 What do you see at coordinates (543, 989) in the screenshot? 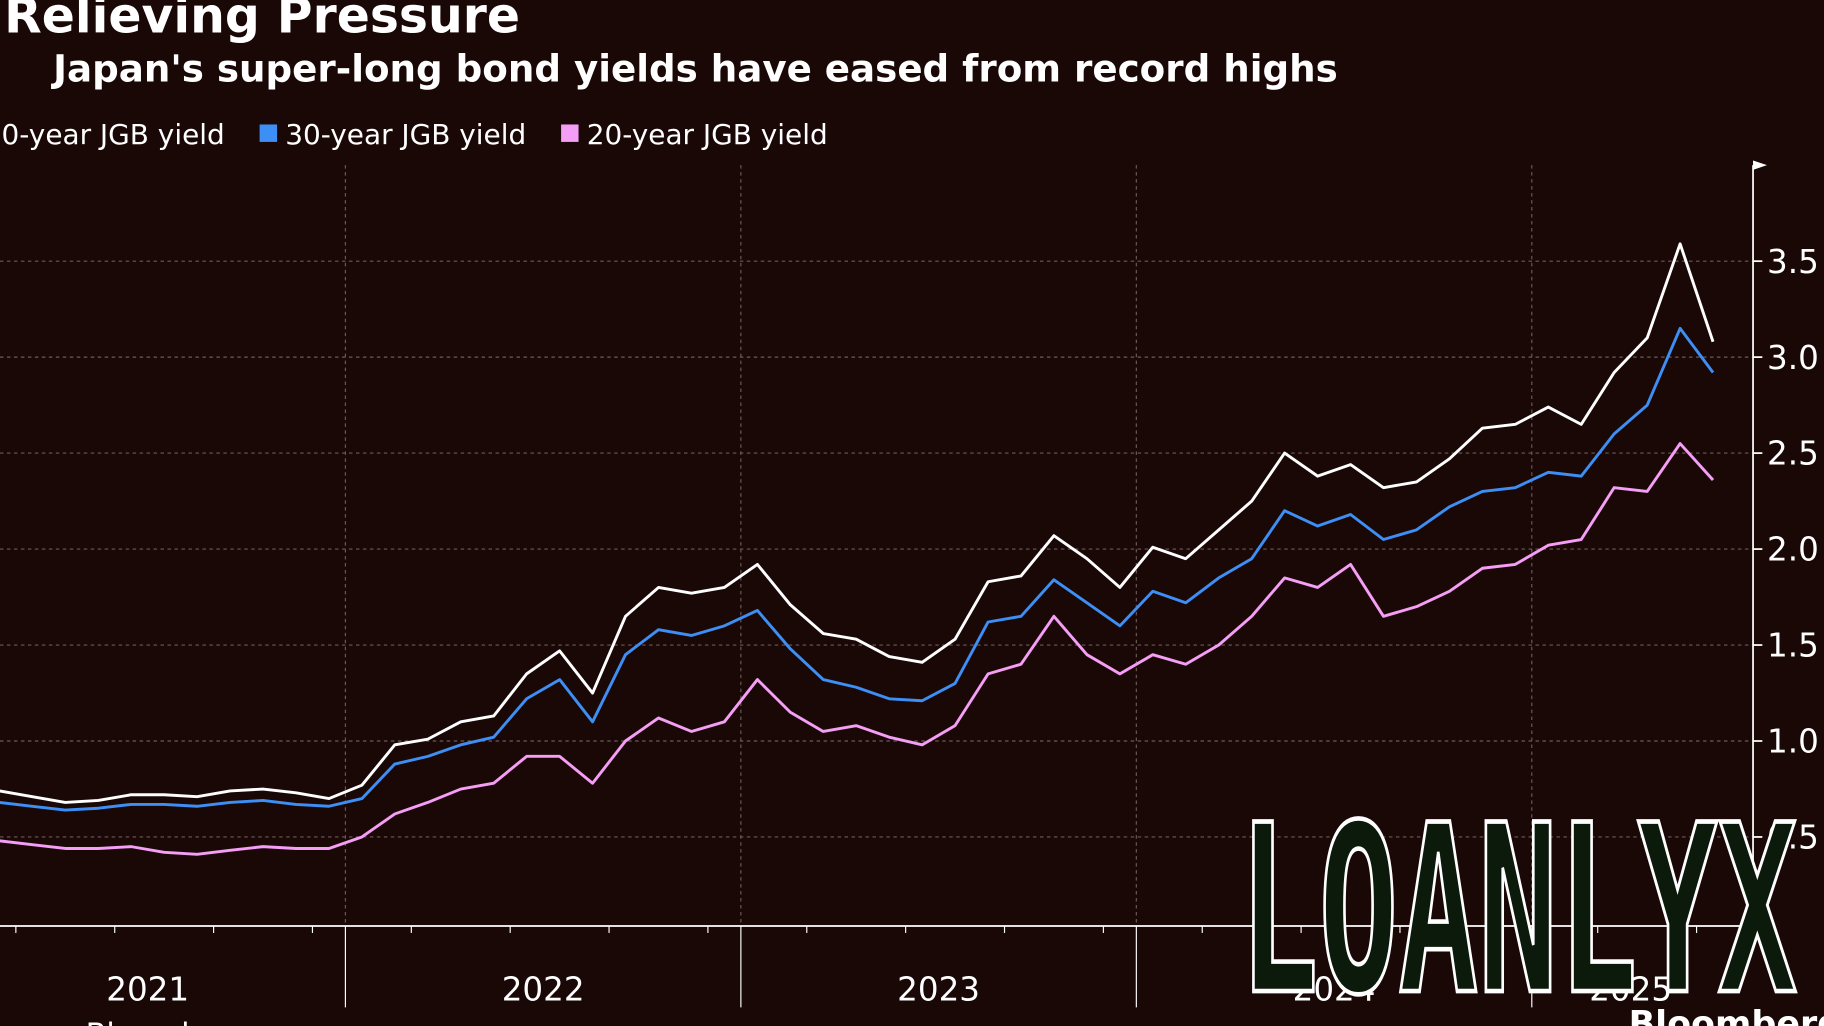
I see `x-tick-label: 2022` at bounding box center [543, 989].